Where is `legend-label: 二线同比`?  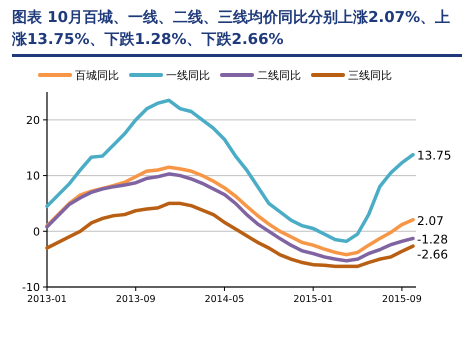 legend-label: 二线同比 is located at coordinates (279, 75).